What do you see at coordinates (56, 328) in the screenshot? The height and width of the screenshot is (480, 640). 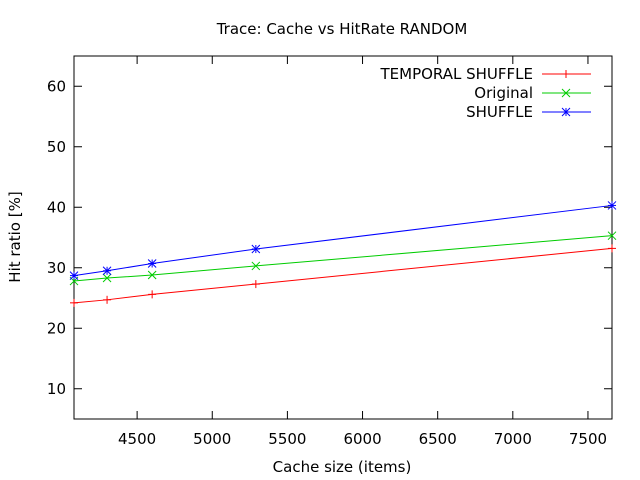 I see `y-tick-label: 20` at bounding box center [56, 328].